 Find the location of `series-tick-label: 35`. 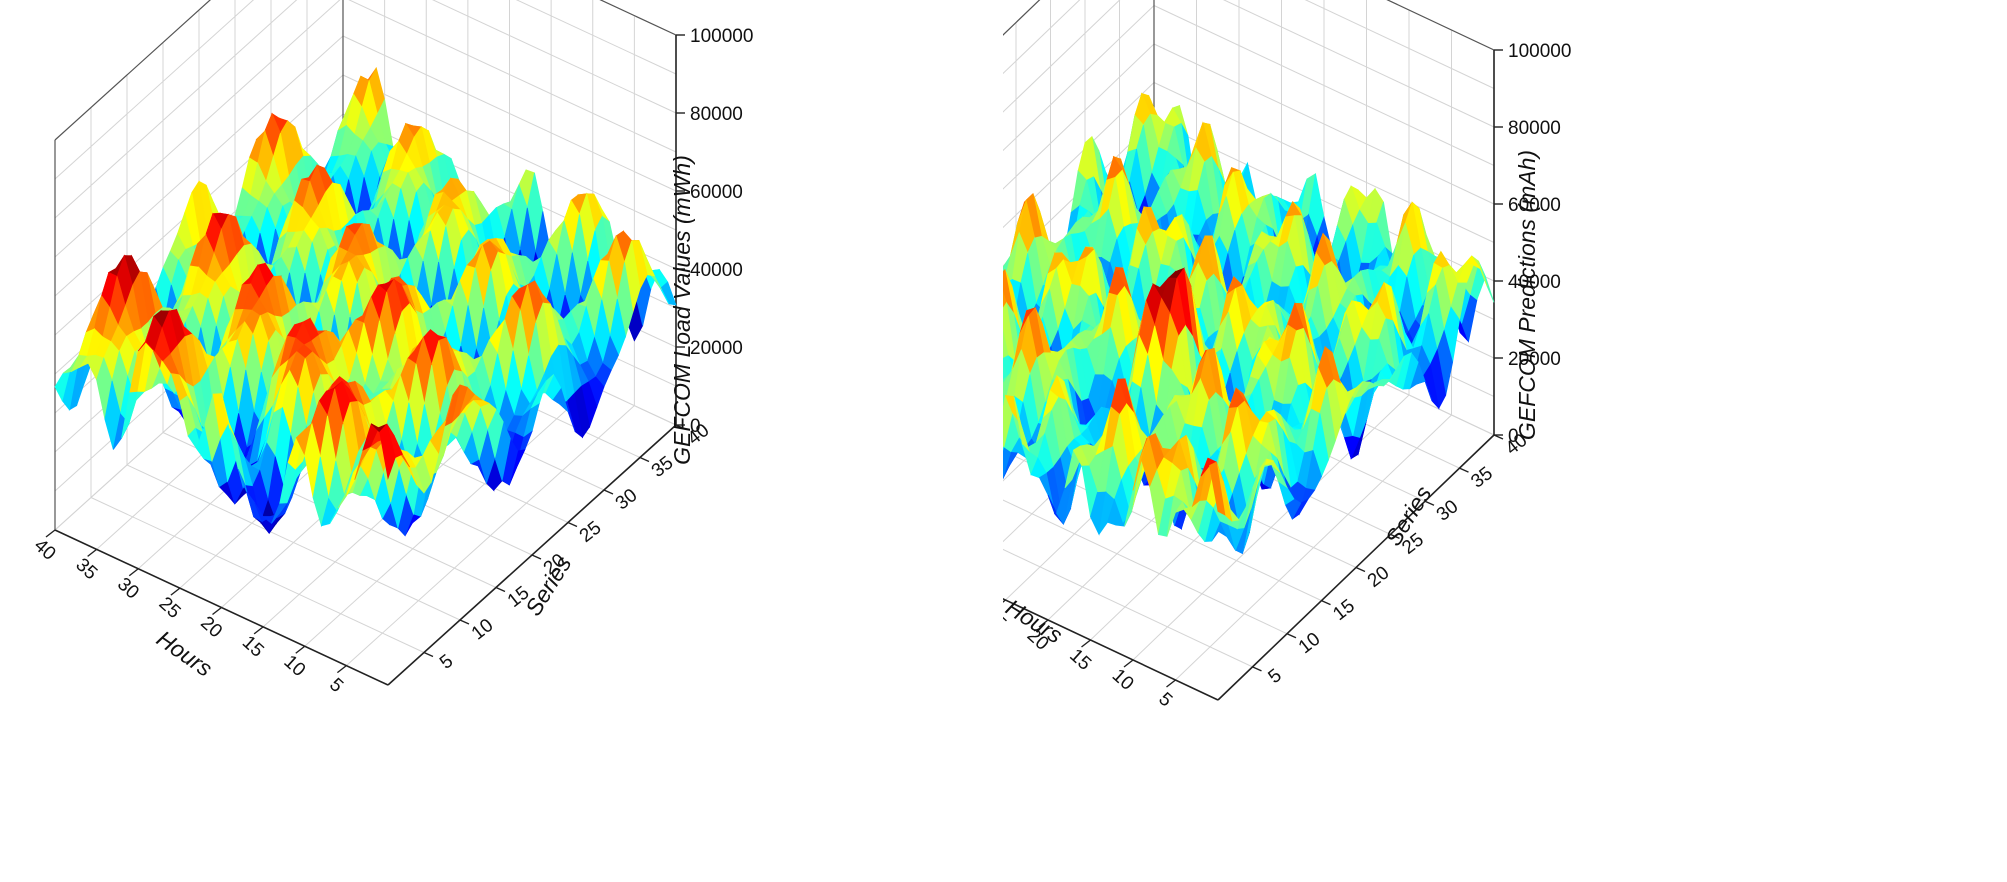

series-tick-label: 35 is located at coordinates (1482, 478).